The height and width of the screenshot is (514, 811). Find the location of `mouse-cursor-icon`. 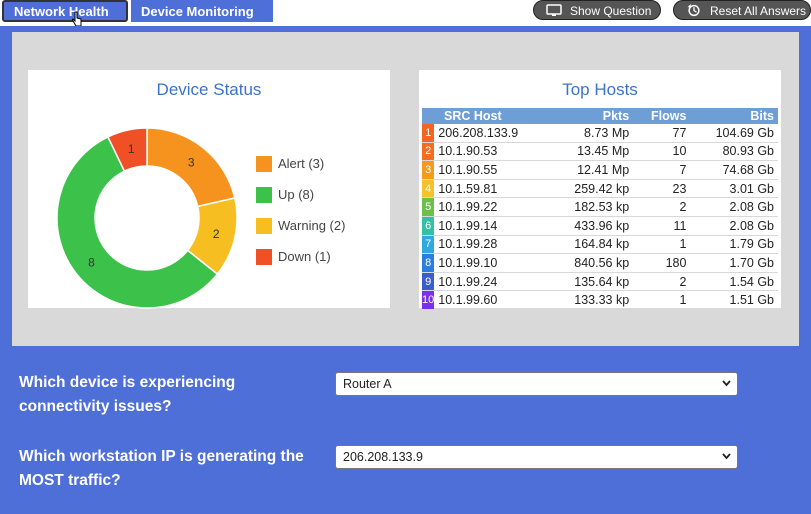

mouse-cursor-icon is located at coordinates (77, 19).